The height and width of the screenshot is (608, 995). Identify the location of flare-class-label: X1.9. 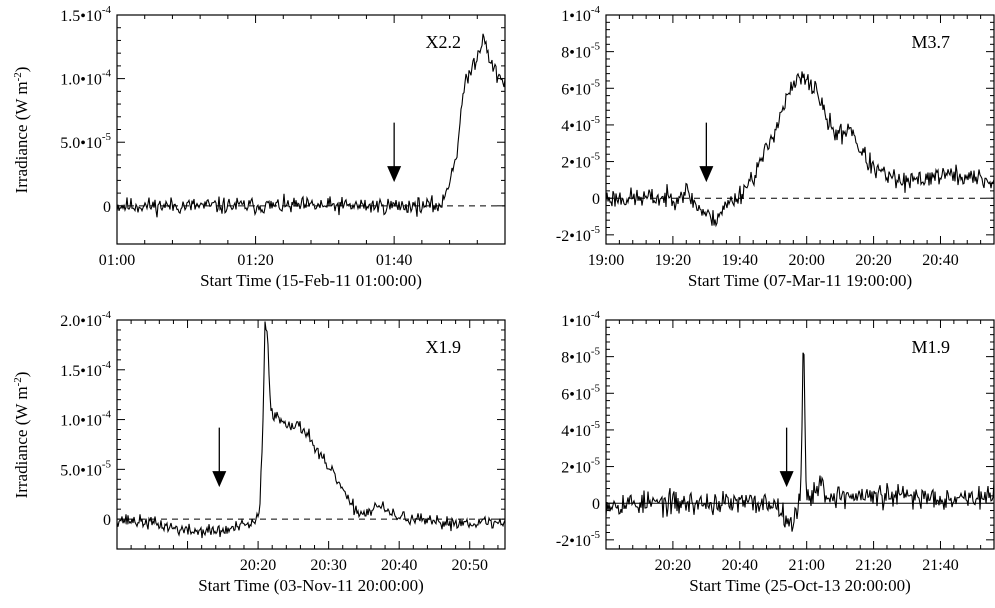
(444, 347).